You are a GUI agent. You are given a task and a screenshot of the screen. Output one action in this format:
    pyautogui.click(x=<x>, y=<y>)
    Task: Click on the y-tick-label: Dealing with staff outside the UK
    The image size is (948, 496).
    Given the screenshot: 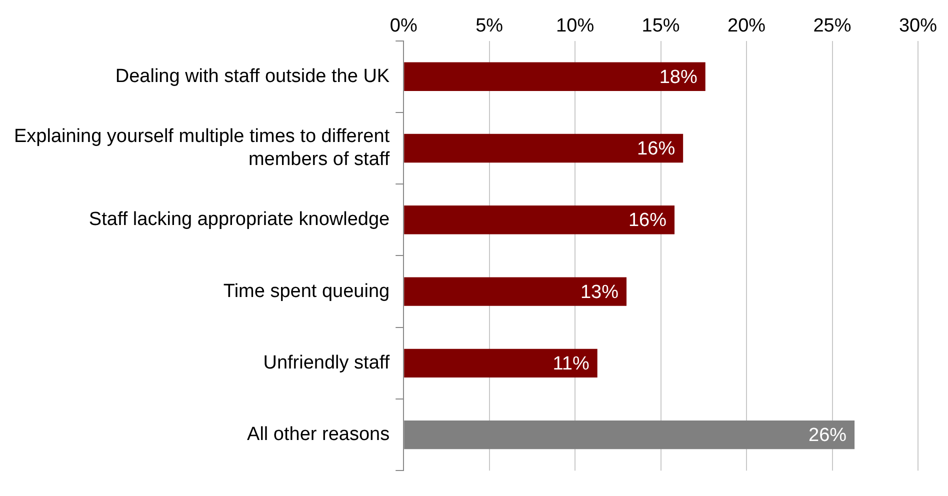 What is the action you would take?
    pyautogui.click(x=252, y=76)
    